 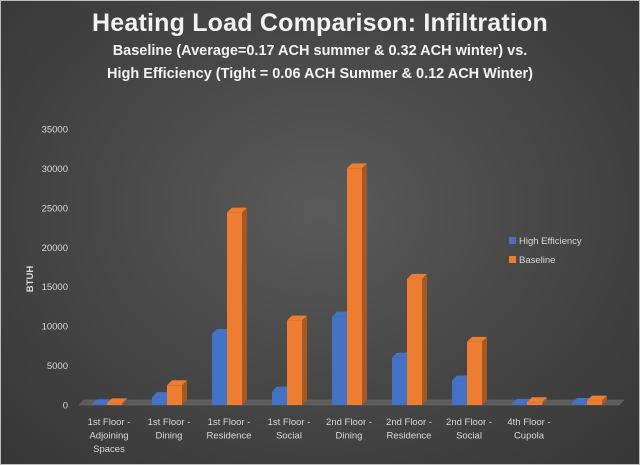 I want to click on y-tick-label: 15000, so click(x=55, y=287).